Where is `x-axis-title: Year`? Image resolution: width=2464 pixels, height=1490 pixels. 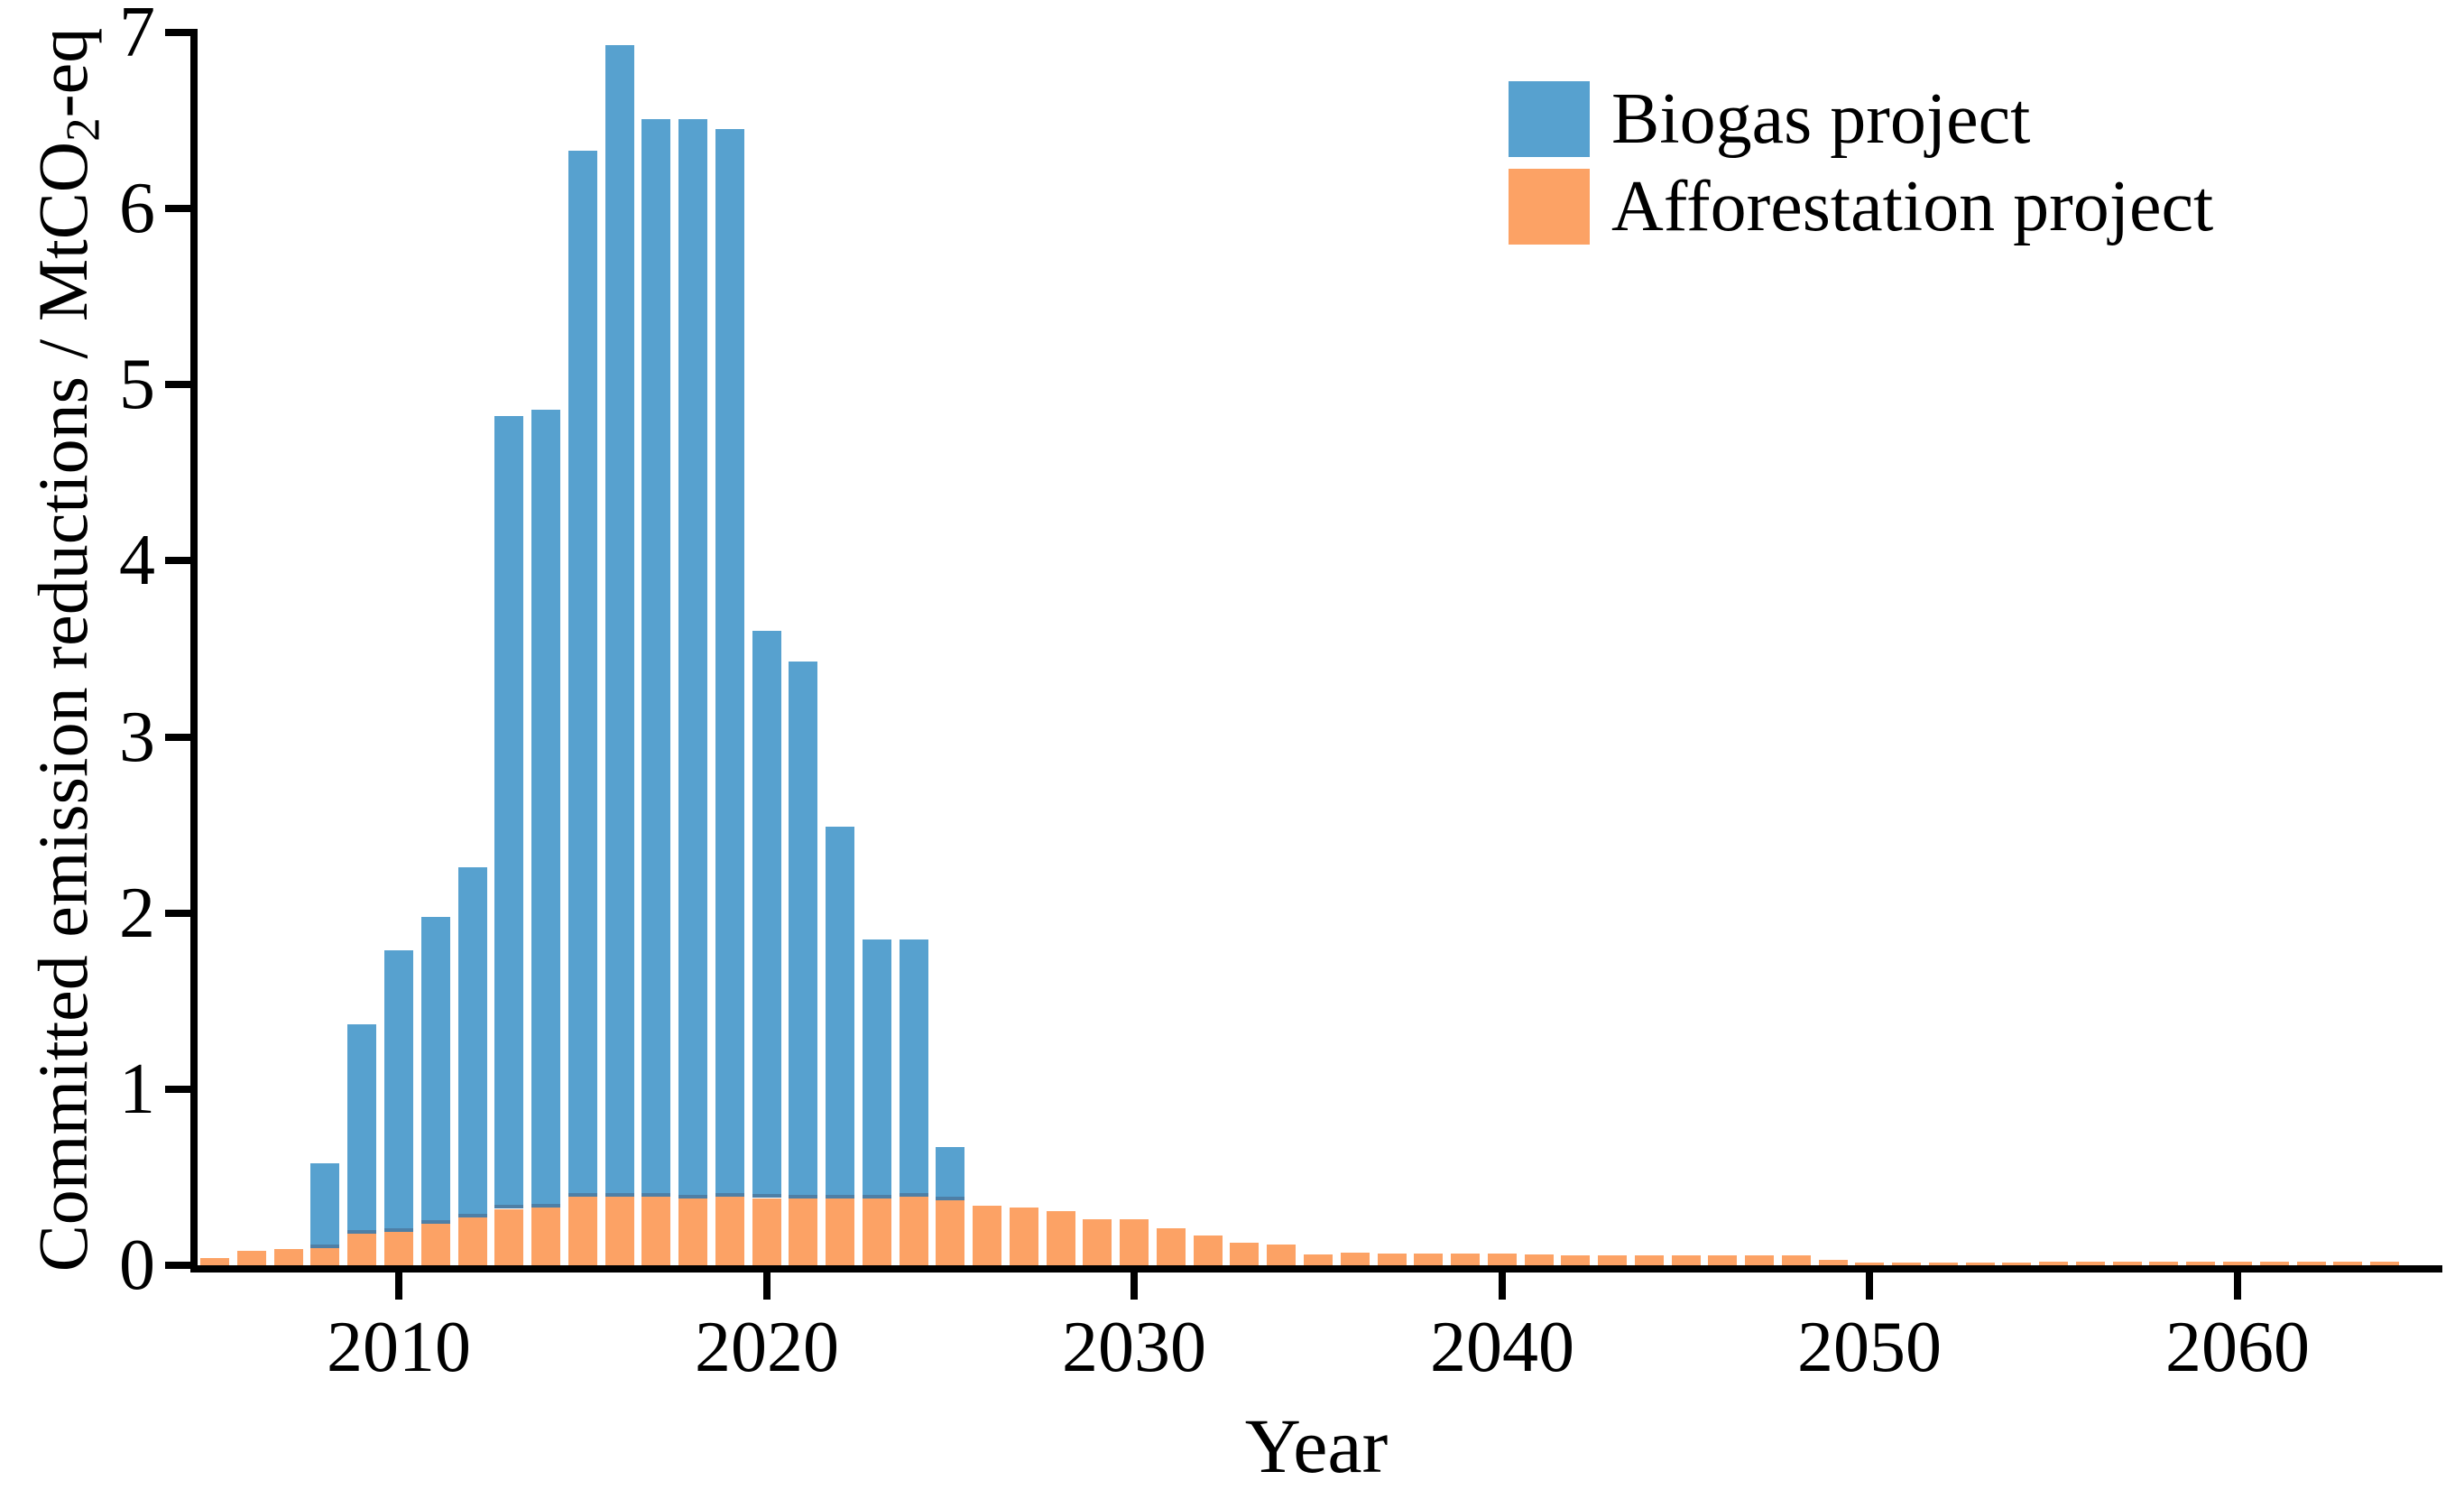 x-axis-title: Year is located at coordinates (1316, 1445).